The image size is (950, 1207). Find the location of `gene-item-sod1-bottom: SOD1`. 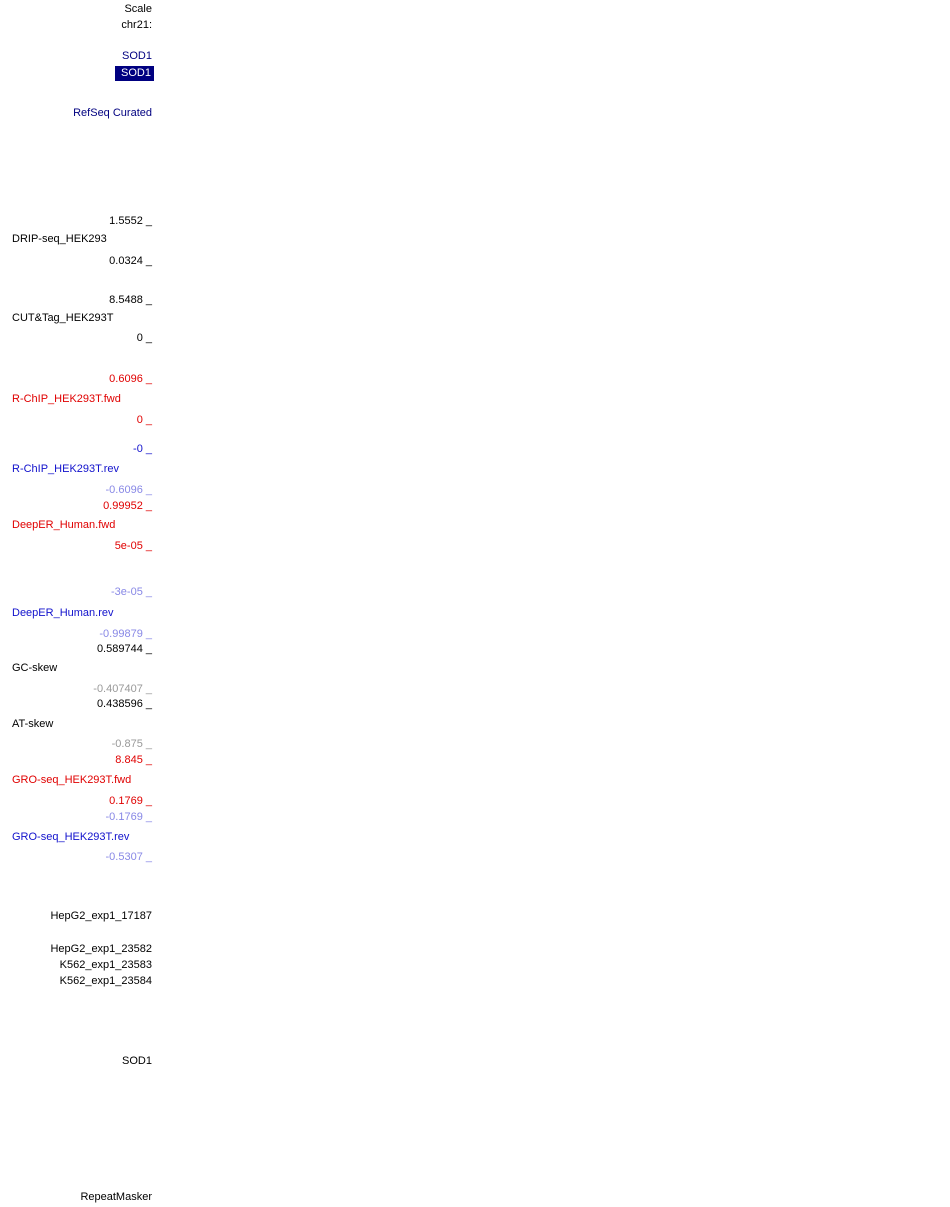

gene-item-sod1-bottom: SOD1 is located at coordinates (137, 1061).